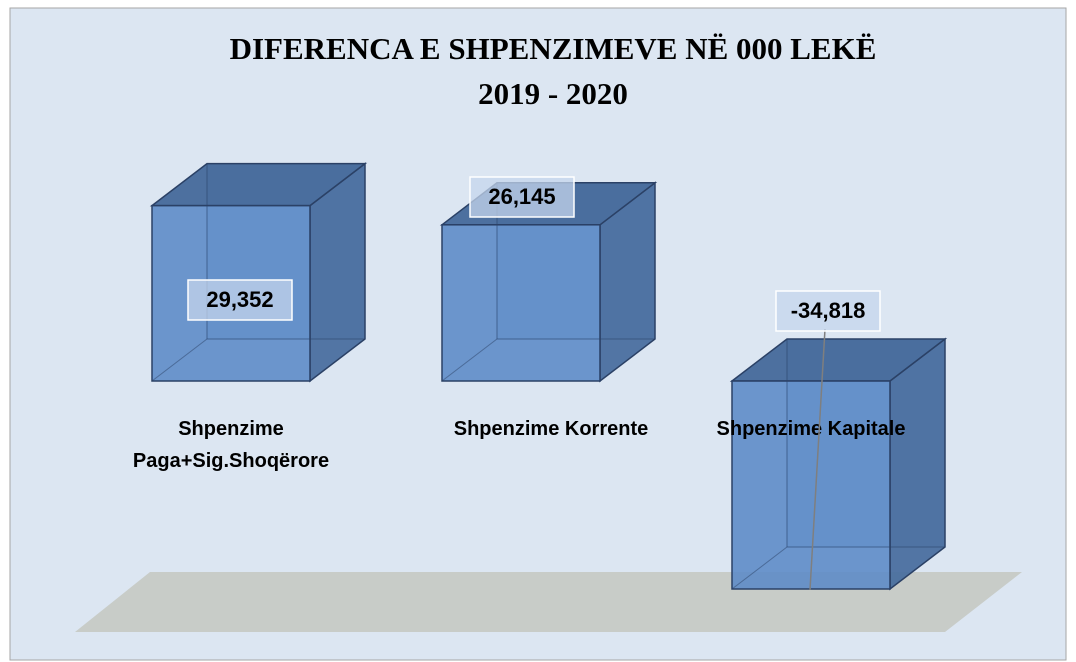 The height and width of the screenshot is (662, 1076). I want to click on value-label: -34,818, so click(828, 310).